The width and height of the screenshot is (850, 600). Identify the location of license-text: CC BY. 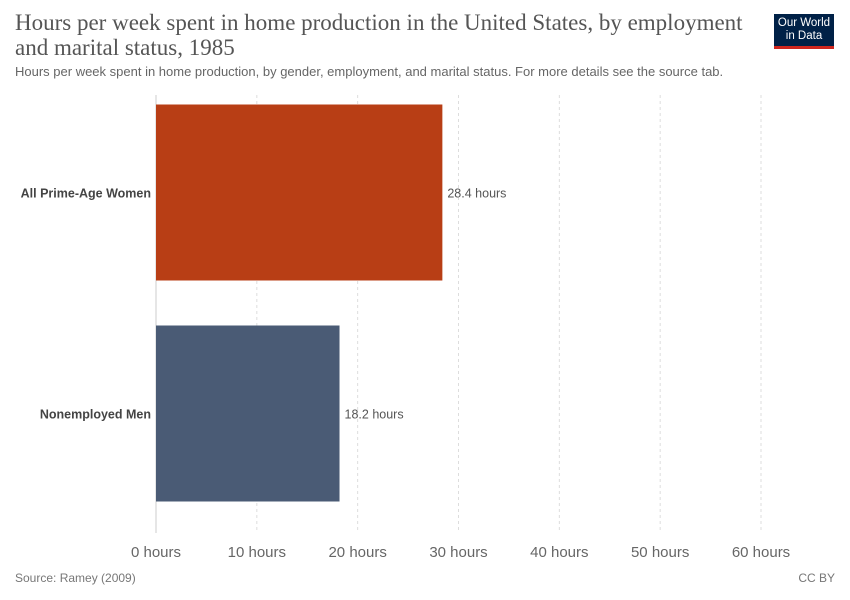
(816, 578).